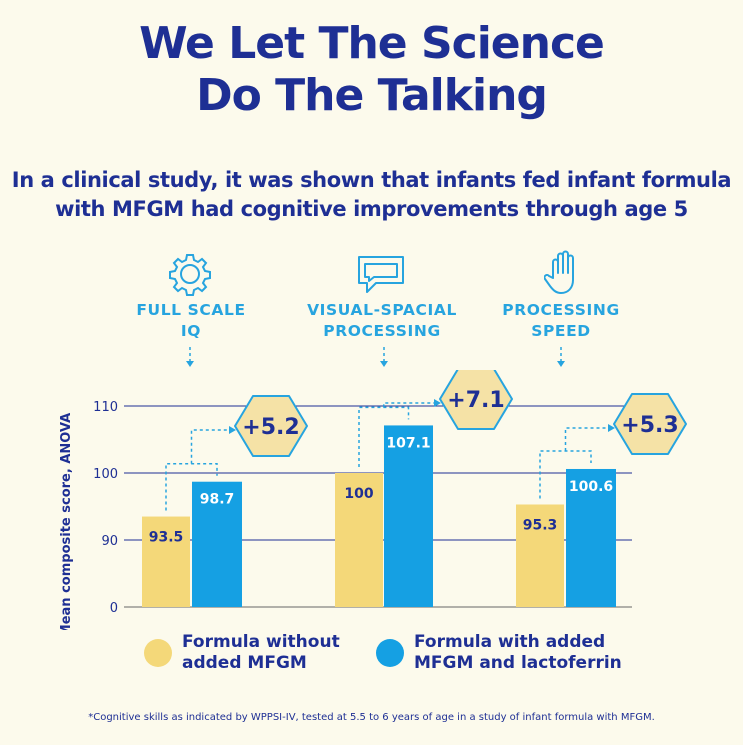  I want to click on category-line-2: SPEED, so click(561, 331).